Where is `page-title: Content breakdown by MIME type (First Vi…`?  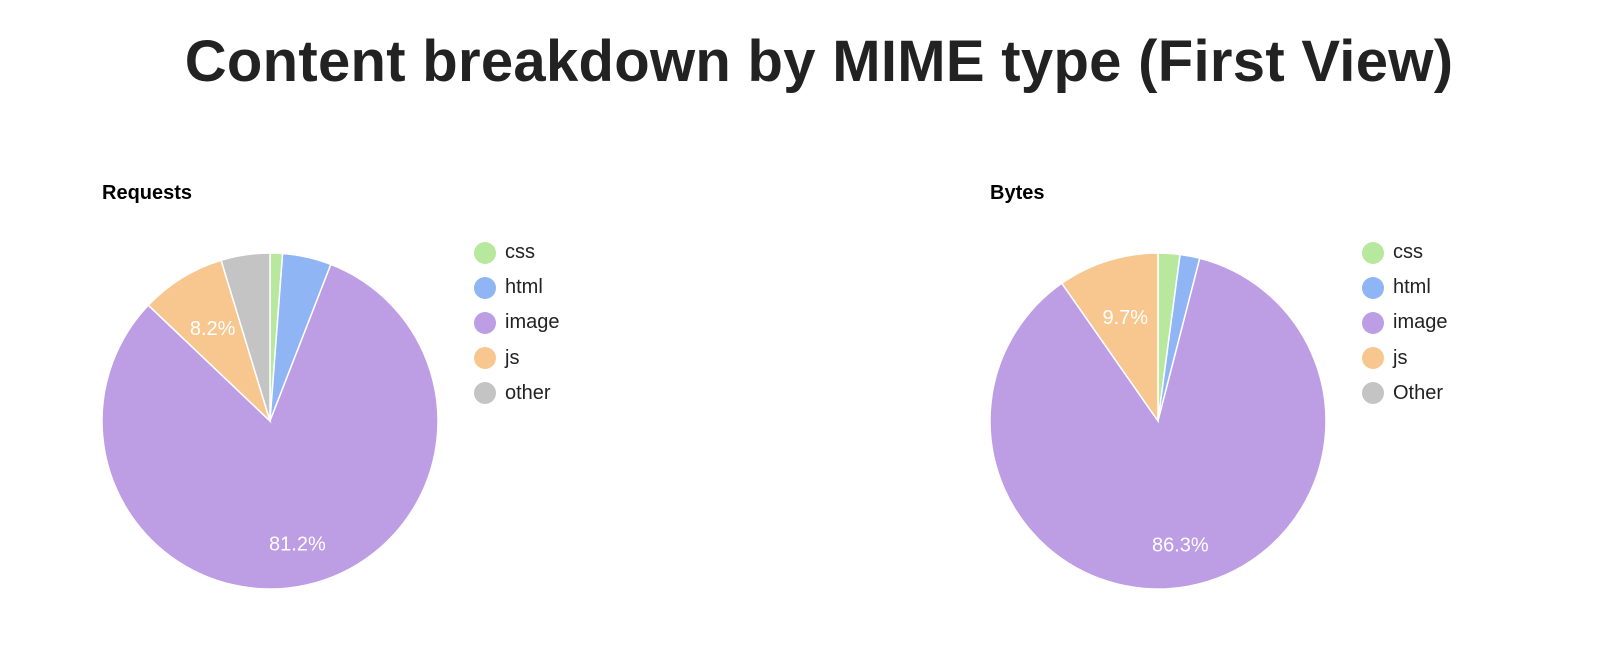
page-title: Content breakdown by MIME type (First Vi… is located at coordinates (819, 61).